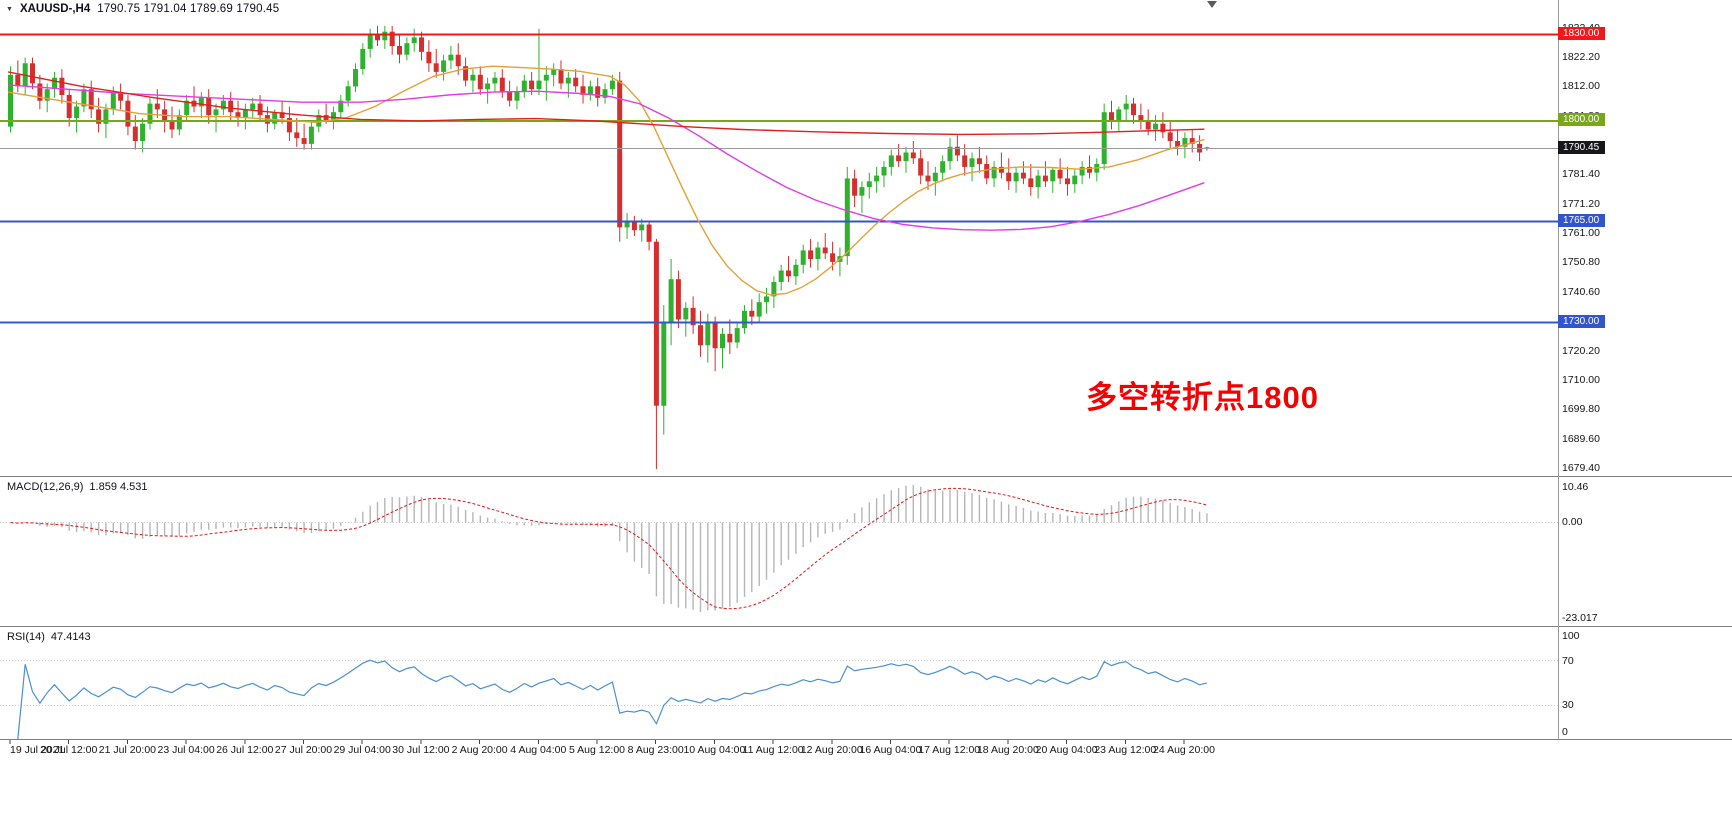  I want to click on time-axis-label: 20 Aug 04:00, so click(1066, 750).